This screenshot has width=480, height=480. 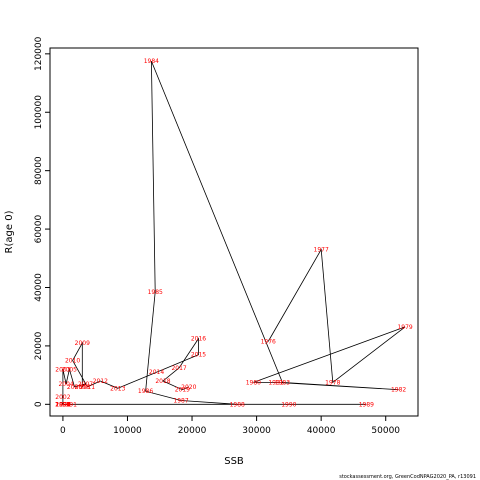 I want to click on x-axis-title: SSB, so click(x=234, y=461).